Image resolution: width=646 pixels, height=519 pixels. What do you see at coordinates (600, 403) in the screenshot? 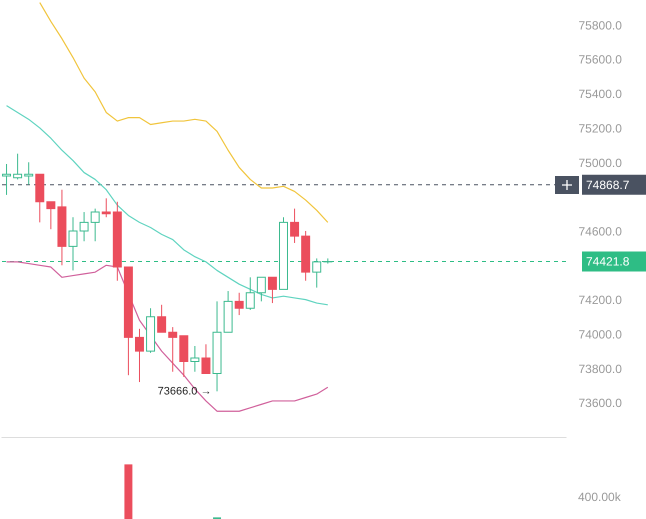
I see `y-tick-label: 73600.0` at bounding box center [600, 403].